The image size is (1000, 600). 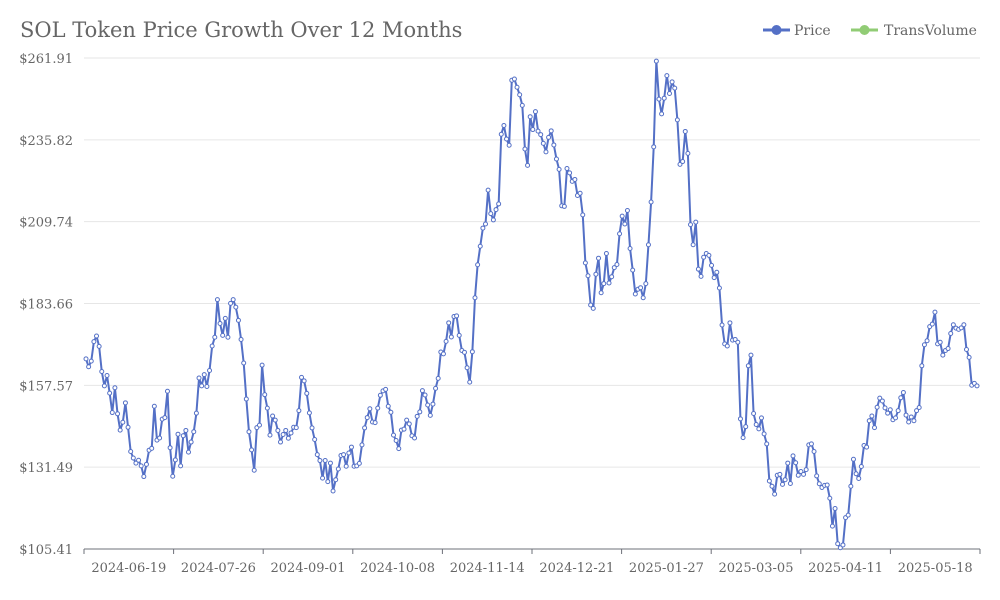 I want to click on legend-item-transvolume: TransVolume, so click(x=914, y=31).